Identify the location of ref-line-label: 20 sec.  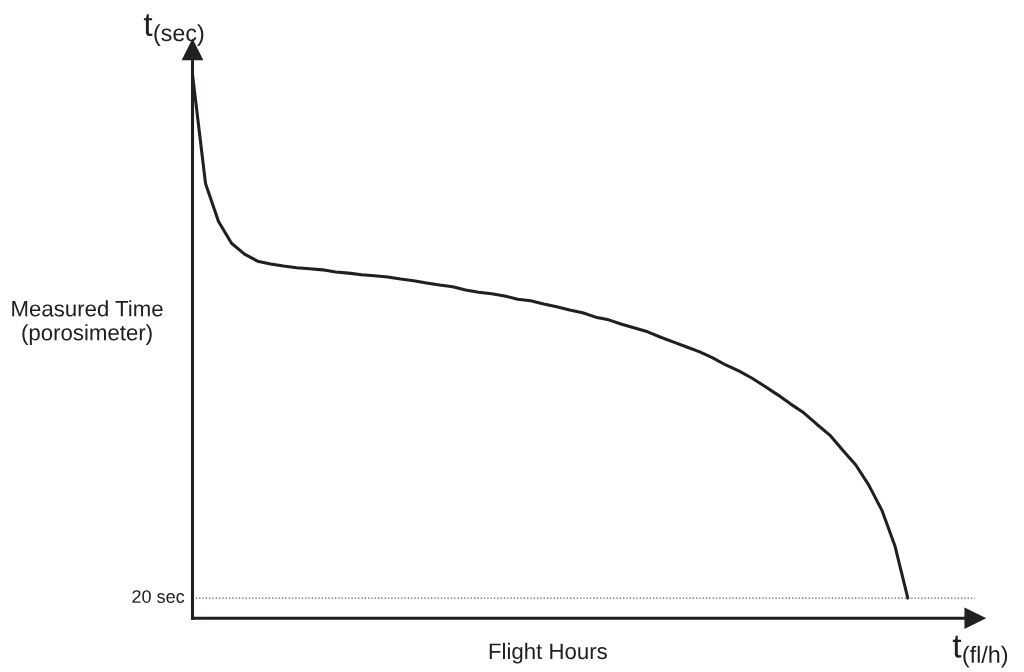
(158, 596).